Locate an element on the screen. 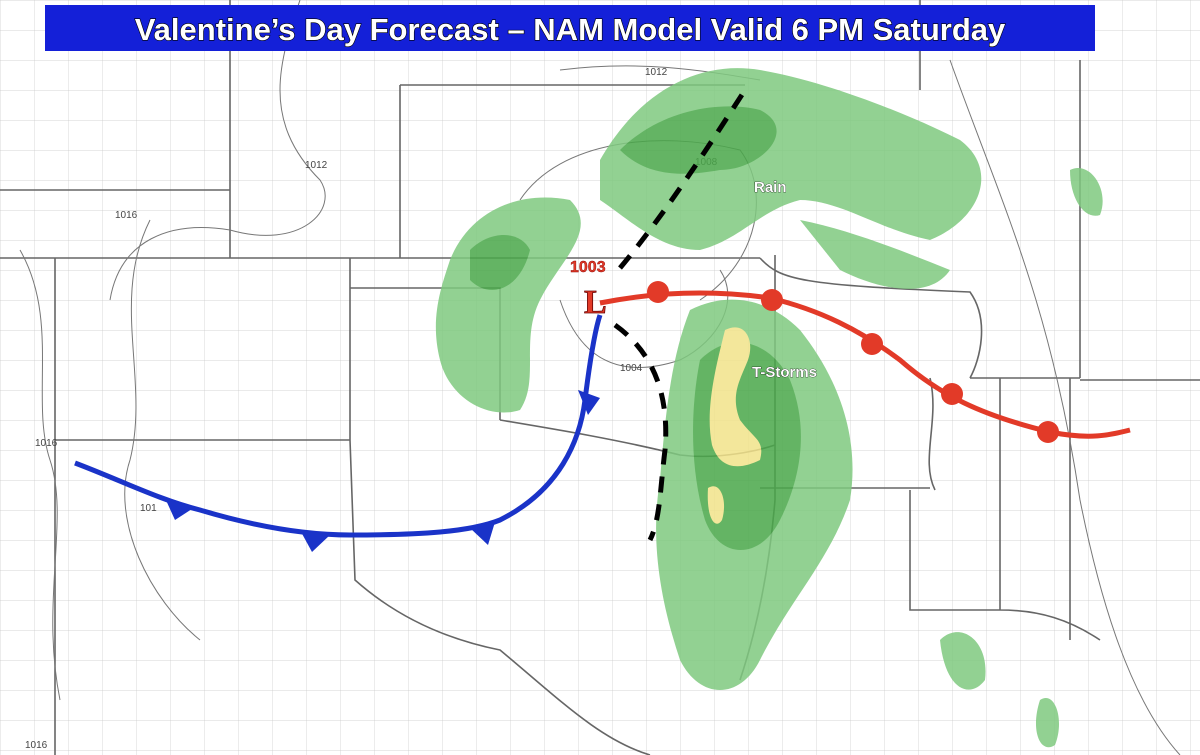  low-symbol: L is located at coordinates (595, 302).